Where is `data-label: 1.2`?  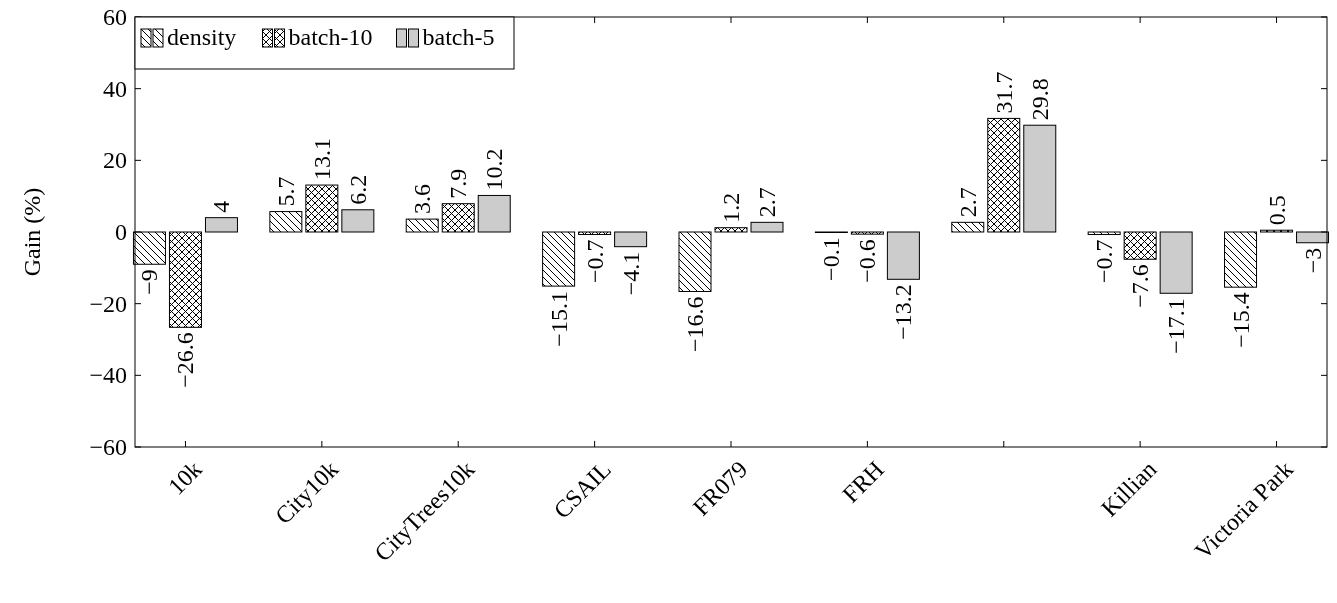
data-label: 1.2 is located at coordinates (731, 207).